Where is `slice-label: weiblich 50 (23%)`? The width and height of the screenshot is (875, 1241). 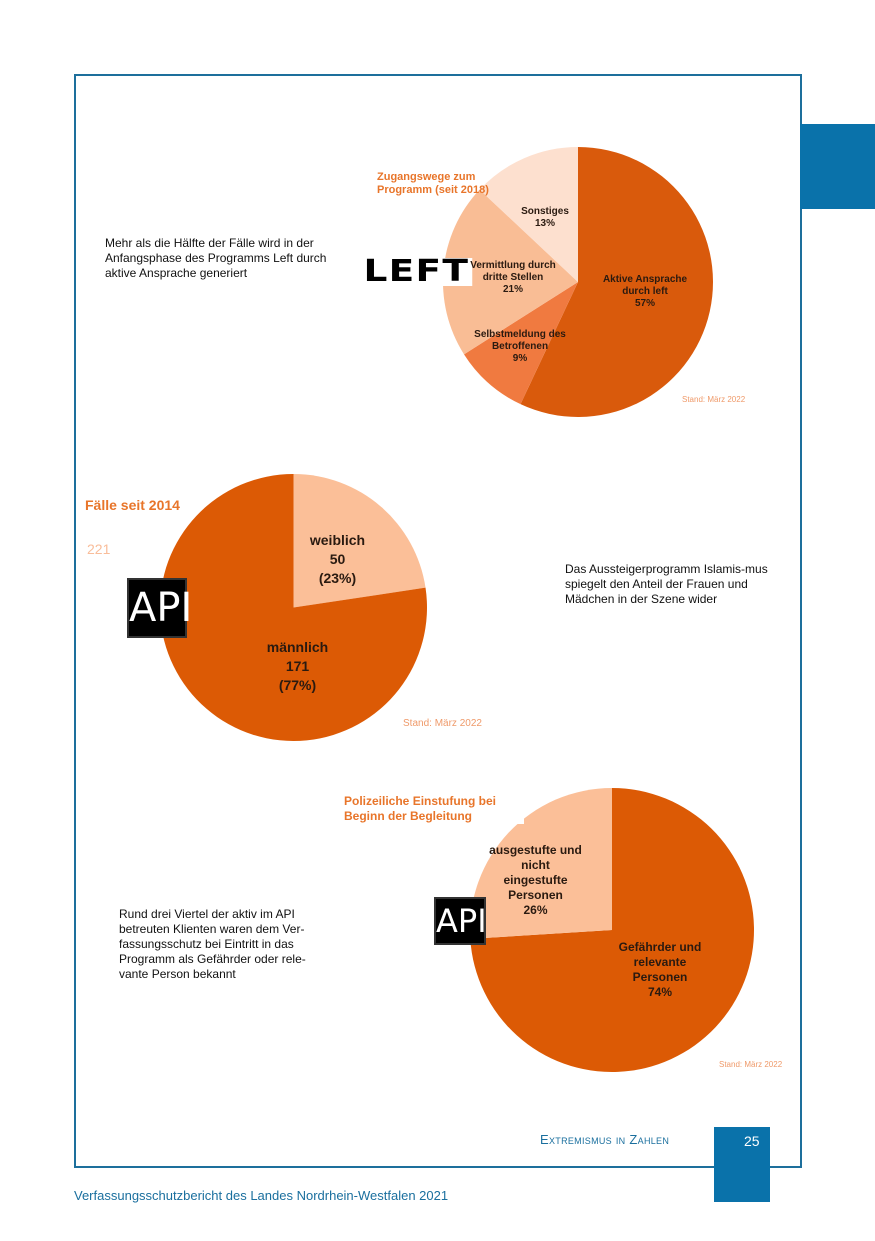 slice-label: weiblich 50 (23%) is located at coordinates (337, 559).